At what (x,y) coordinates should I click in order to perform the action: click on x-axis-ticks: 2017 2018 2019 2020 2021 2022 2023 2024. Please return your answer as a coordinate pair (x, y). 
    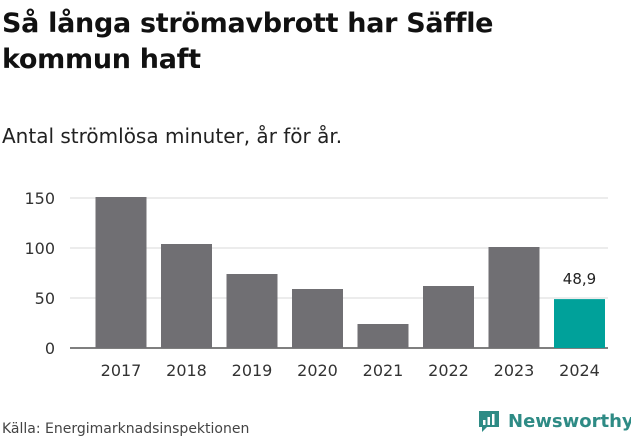
    Looking at the image, I should click on (350, 370).